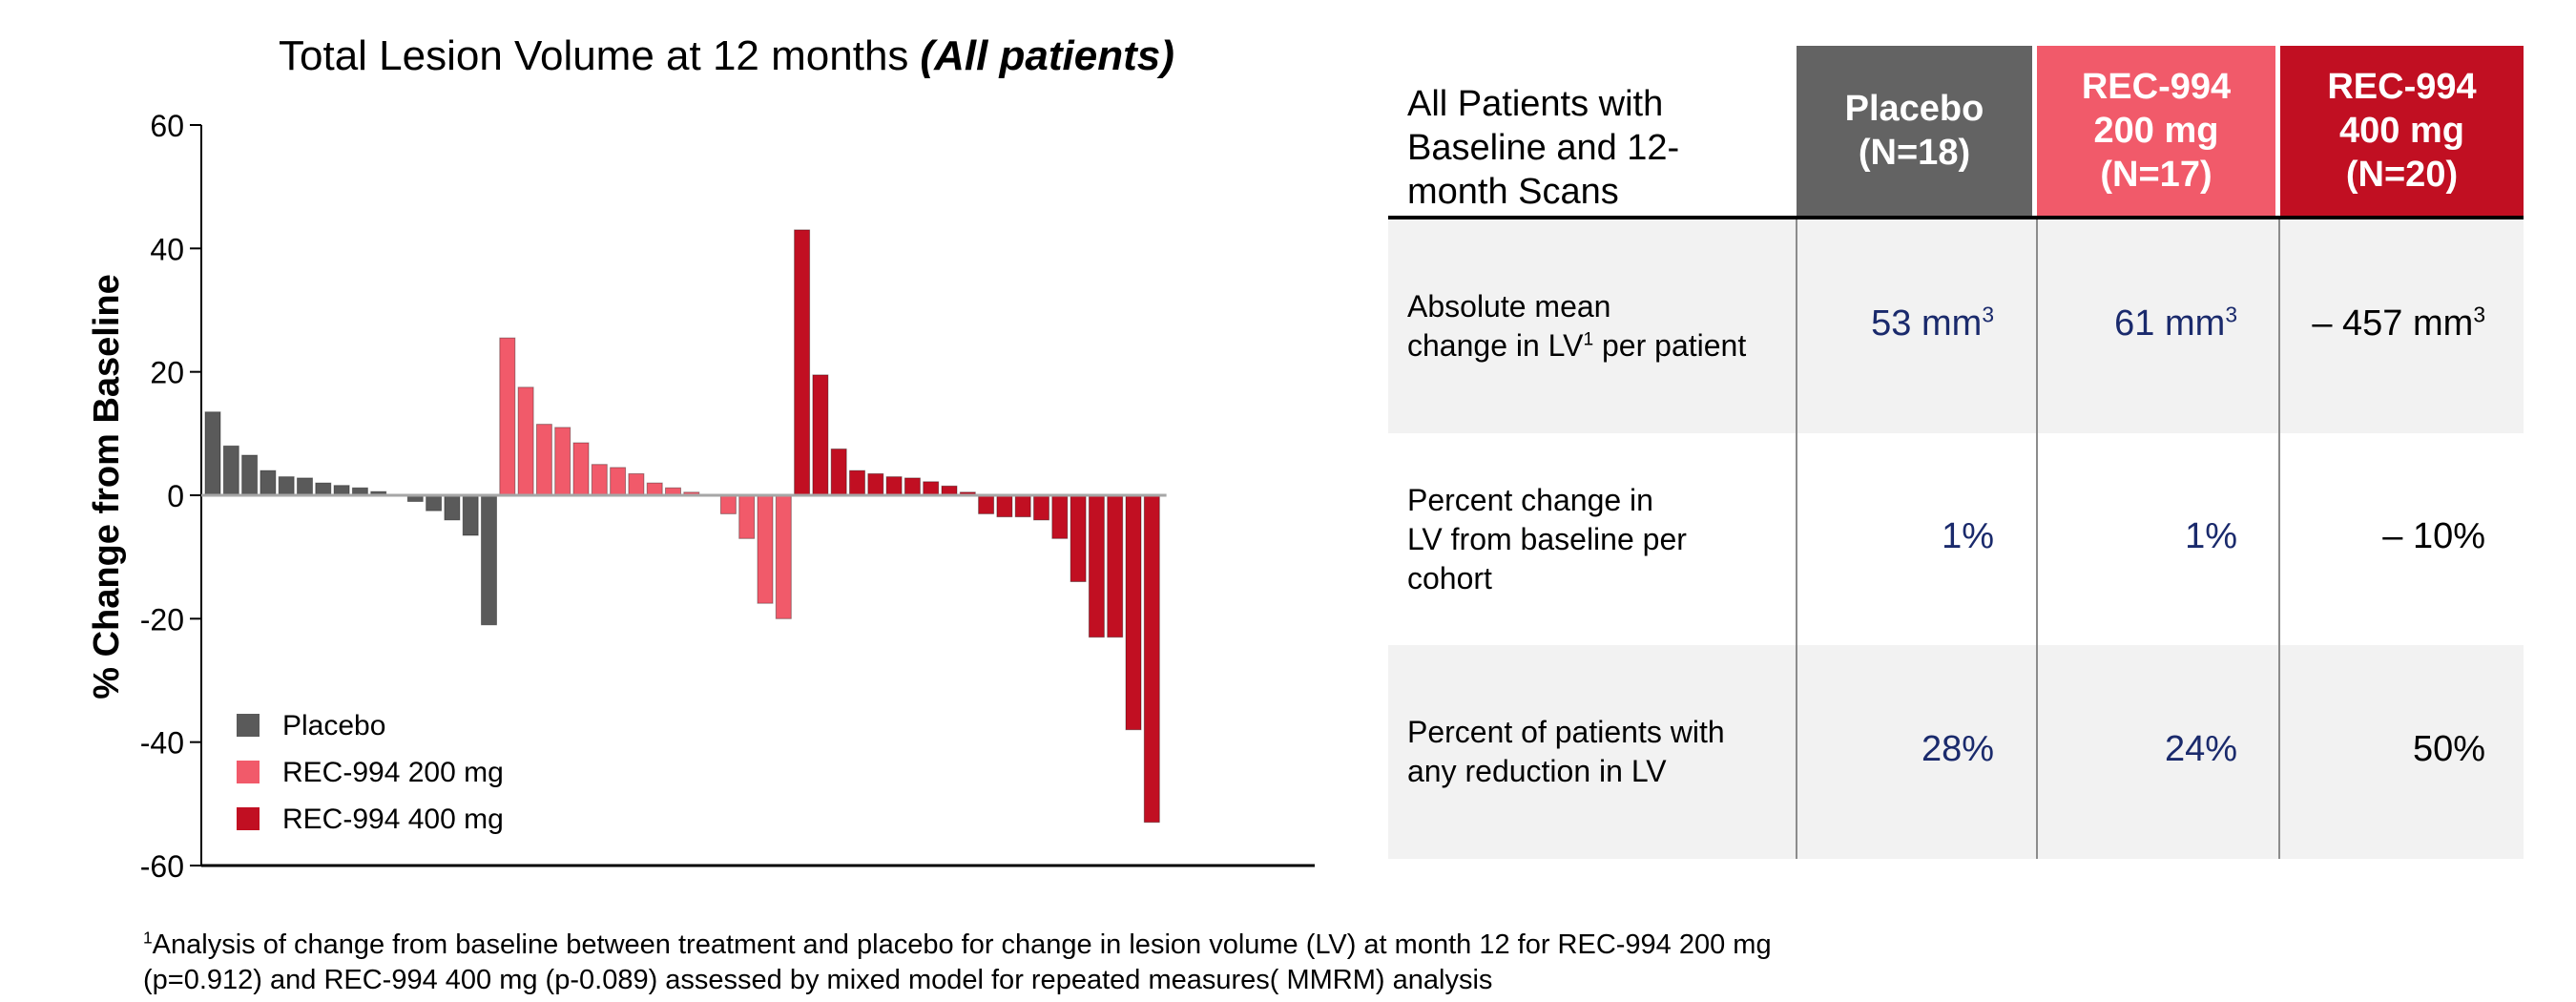  Describe the element at coordinates (1956, 217) in the screenshot. I see `header-rule` at that location.